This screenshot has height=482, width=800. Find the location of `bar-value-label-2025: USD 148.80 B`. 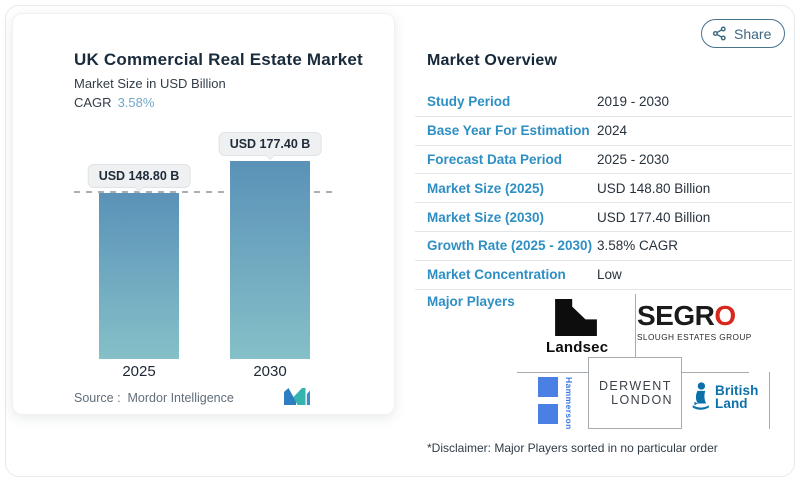

bar-value-label-2025: USD 148.80 B is located at coordinates (139, 176).